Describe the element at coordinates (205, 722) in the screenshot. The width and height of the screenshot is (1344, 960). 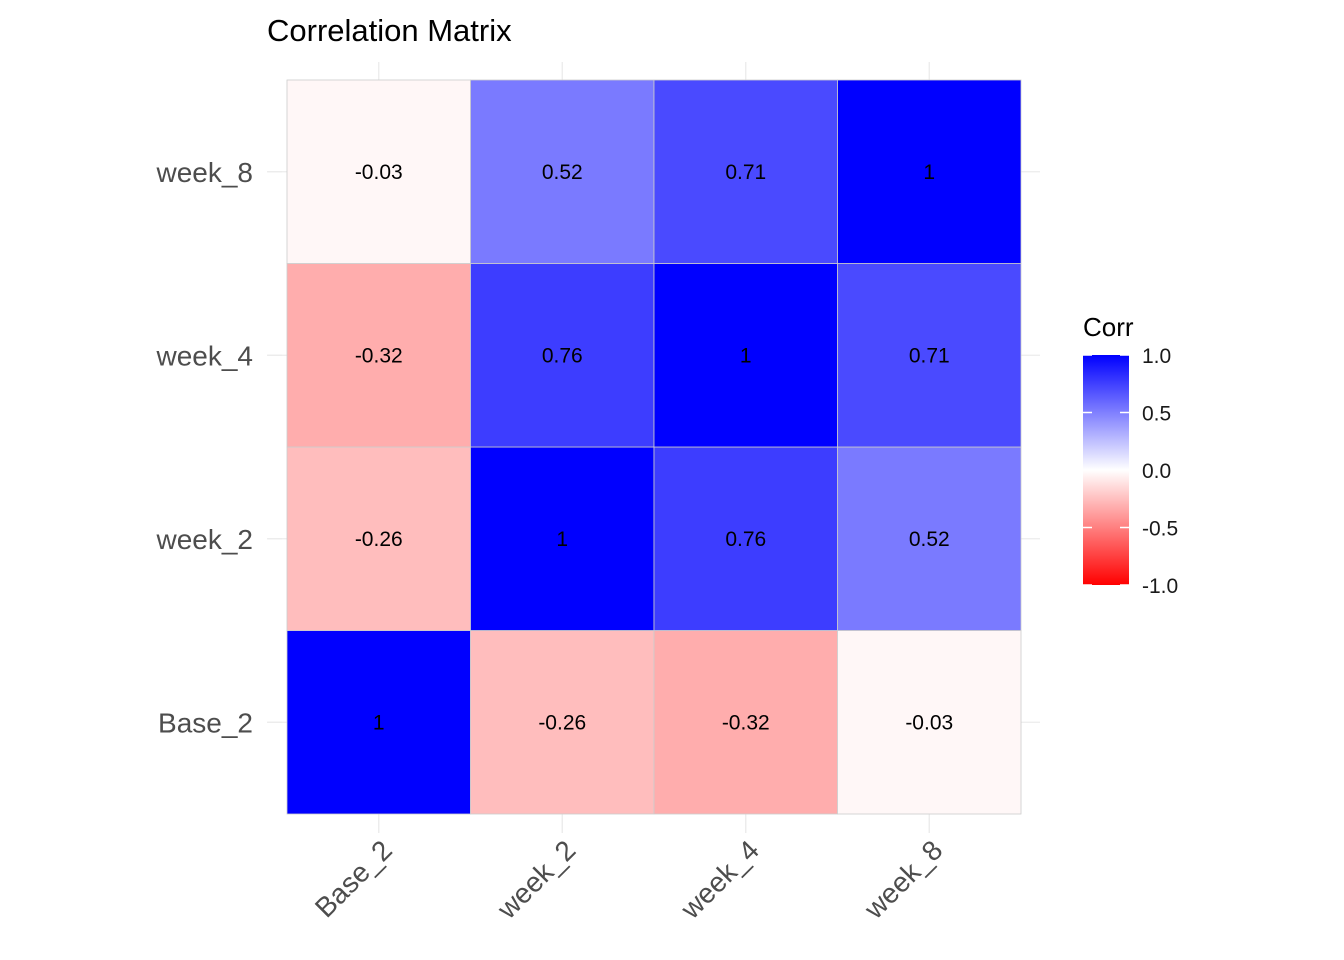
I see `y-tick-label: Base_2` at that location.